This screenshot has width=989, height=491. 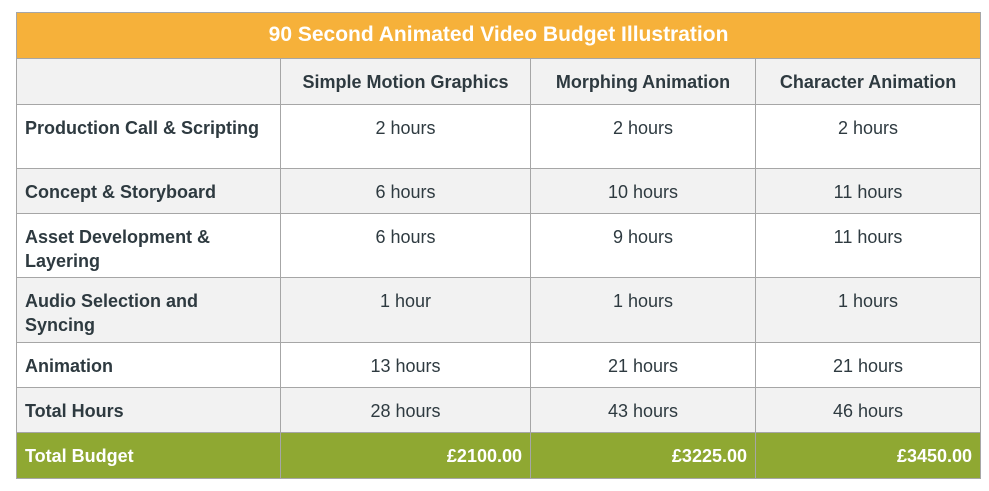 What do you see at coordinates (148, 310) in the screenshot?
I see `row-label: Audio Selection and Syncing` at bounding box center [148, 310].